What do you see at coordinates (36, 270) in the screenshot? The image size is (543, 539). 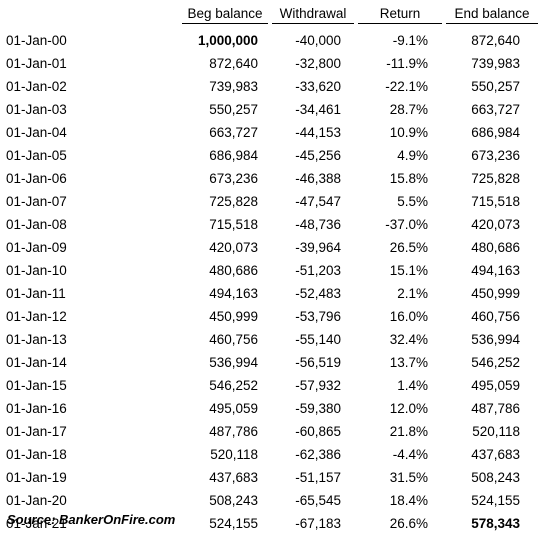 I see `cell-date: 01-Jan-10` at bounding box center [36, 270].